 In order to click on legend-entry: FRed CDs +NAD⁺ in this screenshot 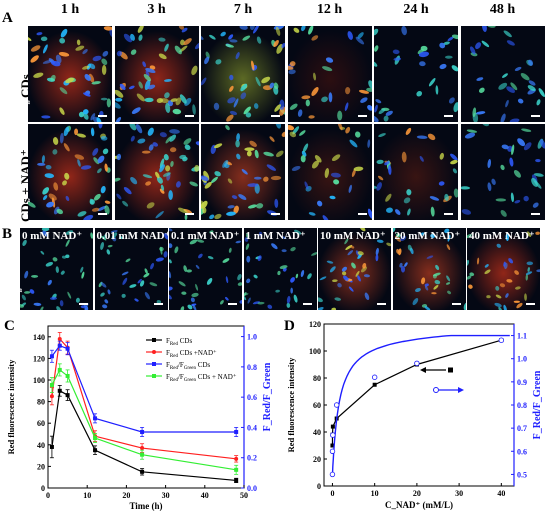, I will do `click(191, 354)`.